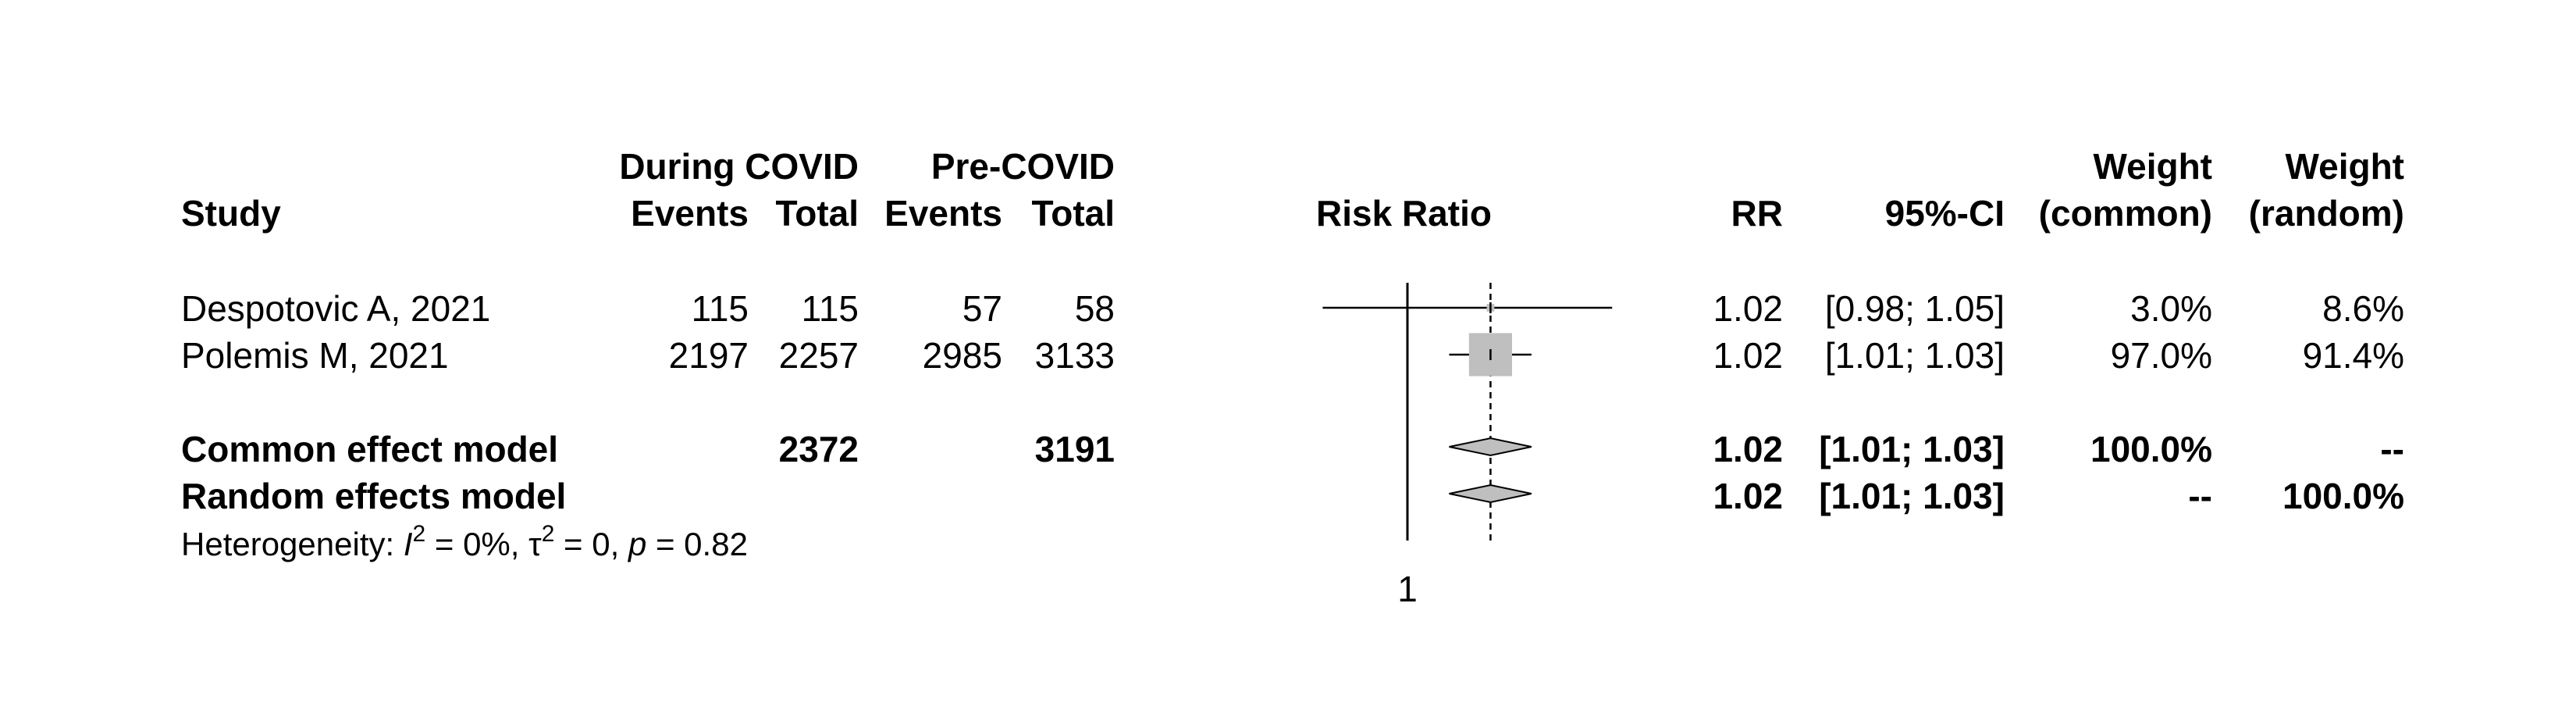 The width and height of the screenshot is (2576, 703). What do you see at coordinates (477, 544) in the screenshot?
I see `i-squared-value: = 0%,` at bounding box center [477, 544].